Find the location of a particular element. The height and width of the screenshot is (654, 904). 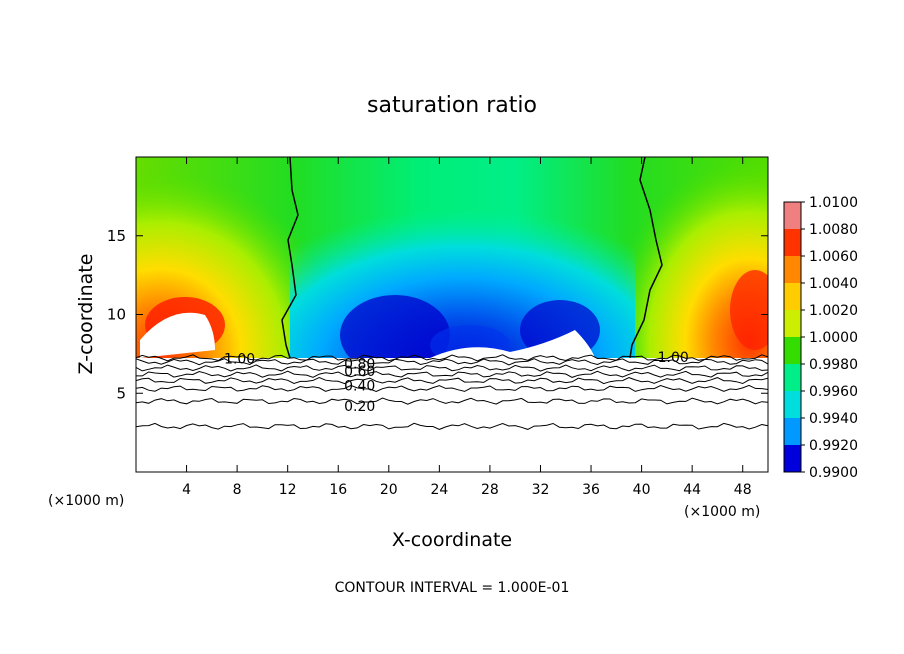

contour-interval-footer: CONTOUR INTERVAL = 1.000E-01 is located at coordinates (452, 588).